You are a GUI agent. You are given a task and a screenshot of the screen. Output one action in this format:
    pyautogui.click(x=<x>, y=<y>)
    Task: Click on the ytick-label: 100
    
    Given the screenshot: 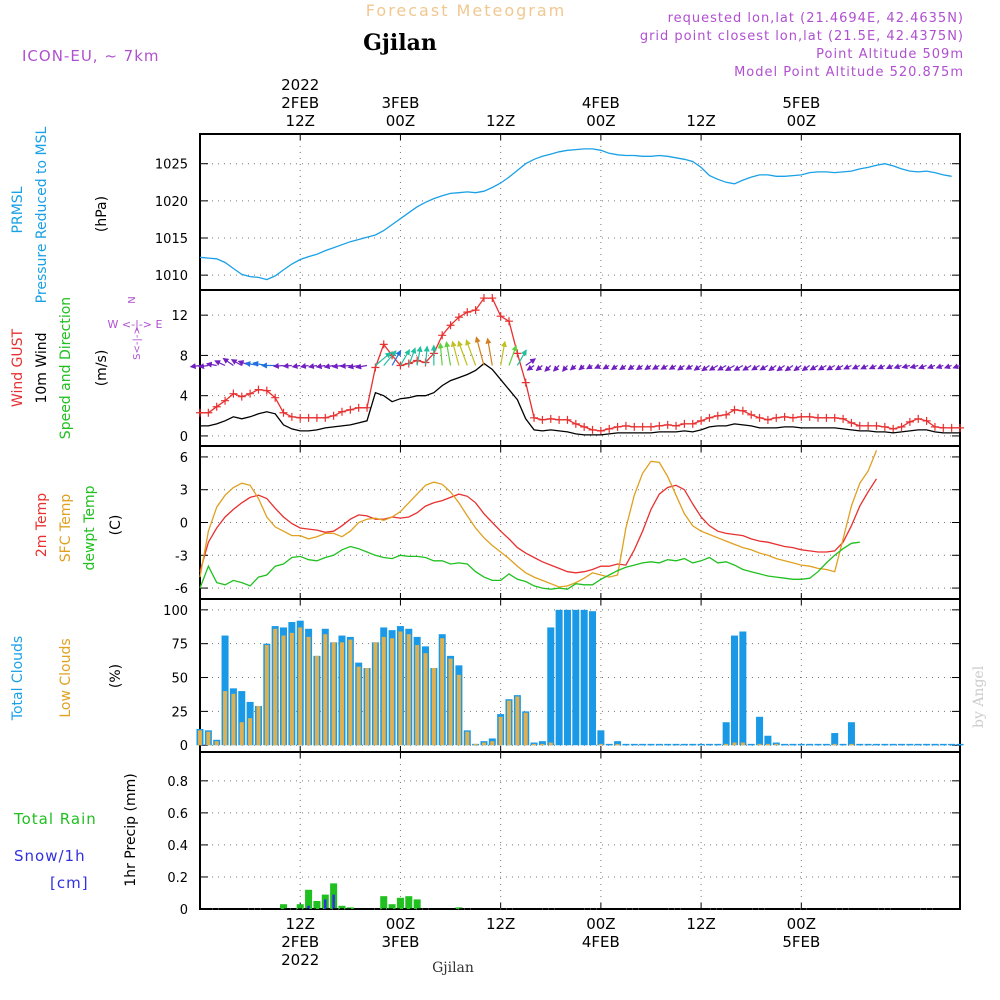 What is the action you would take?
    pyautogui.click(x=175, y=611)
    